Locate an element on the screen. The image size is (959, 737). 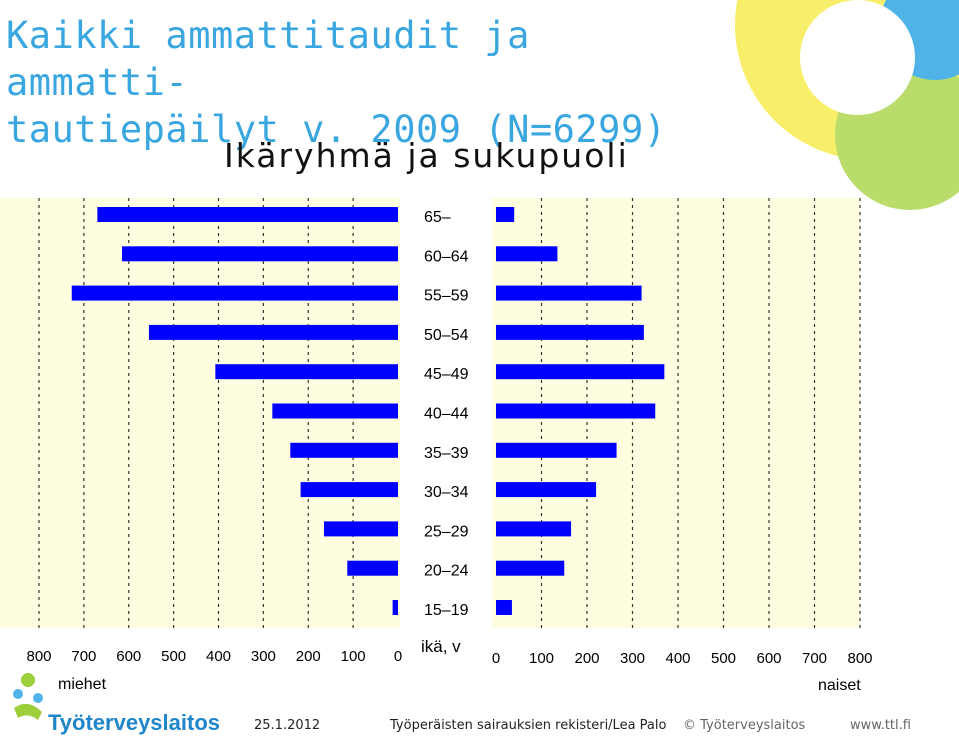
age-category-label: 25–29 is located at coordinates (446, 531).